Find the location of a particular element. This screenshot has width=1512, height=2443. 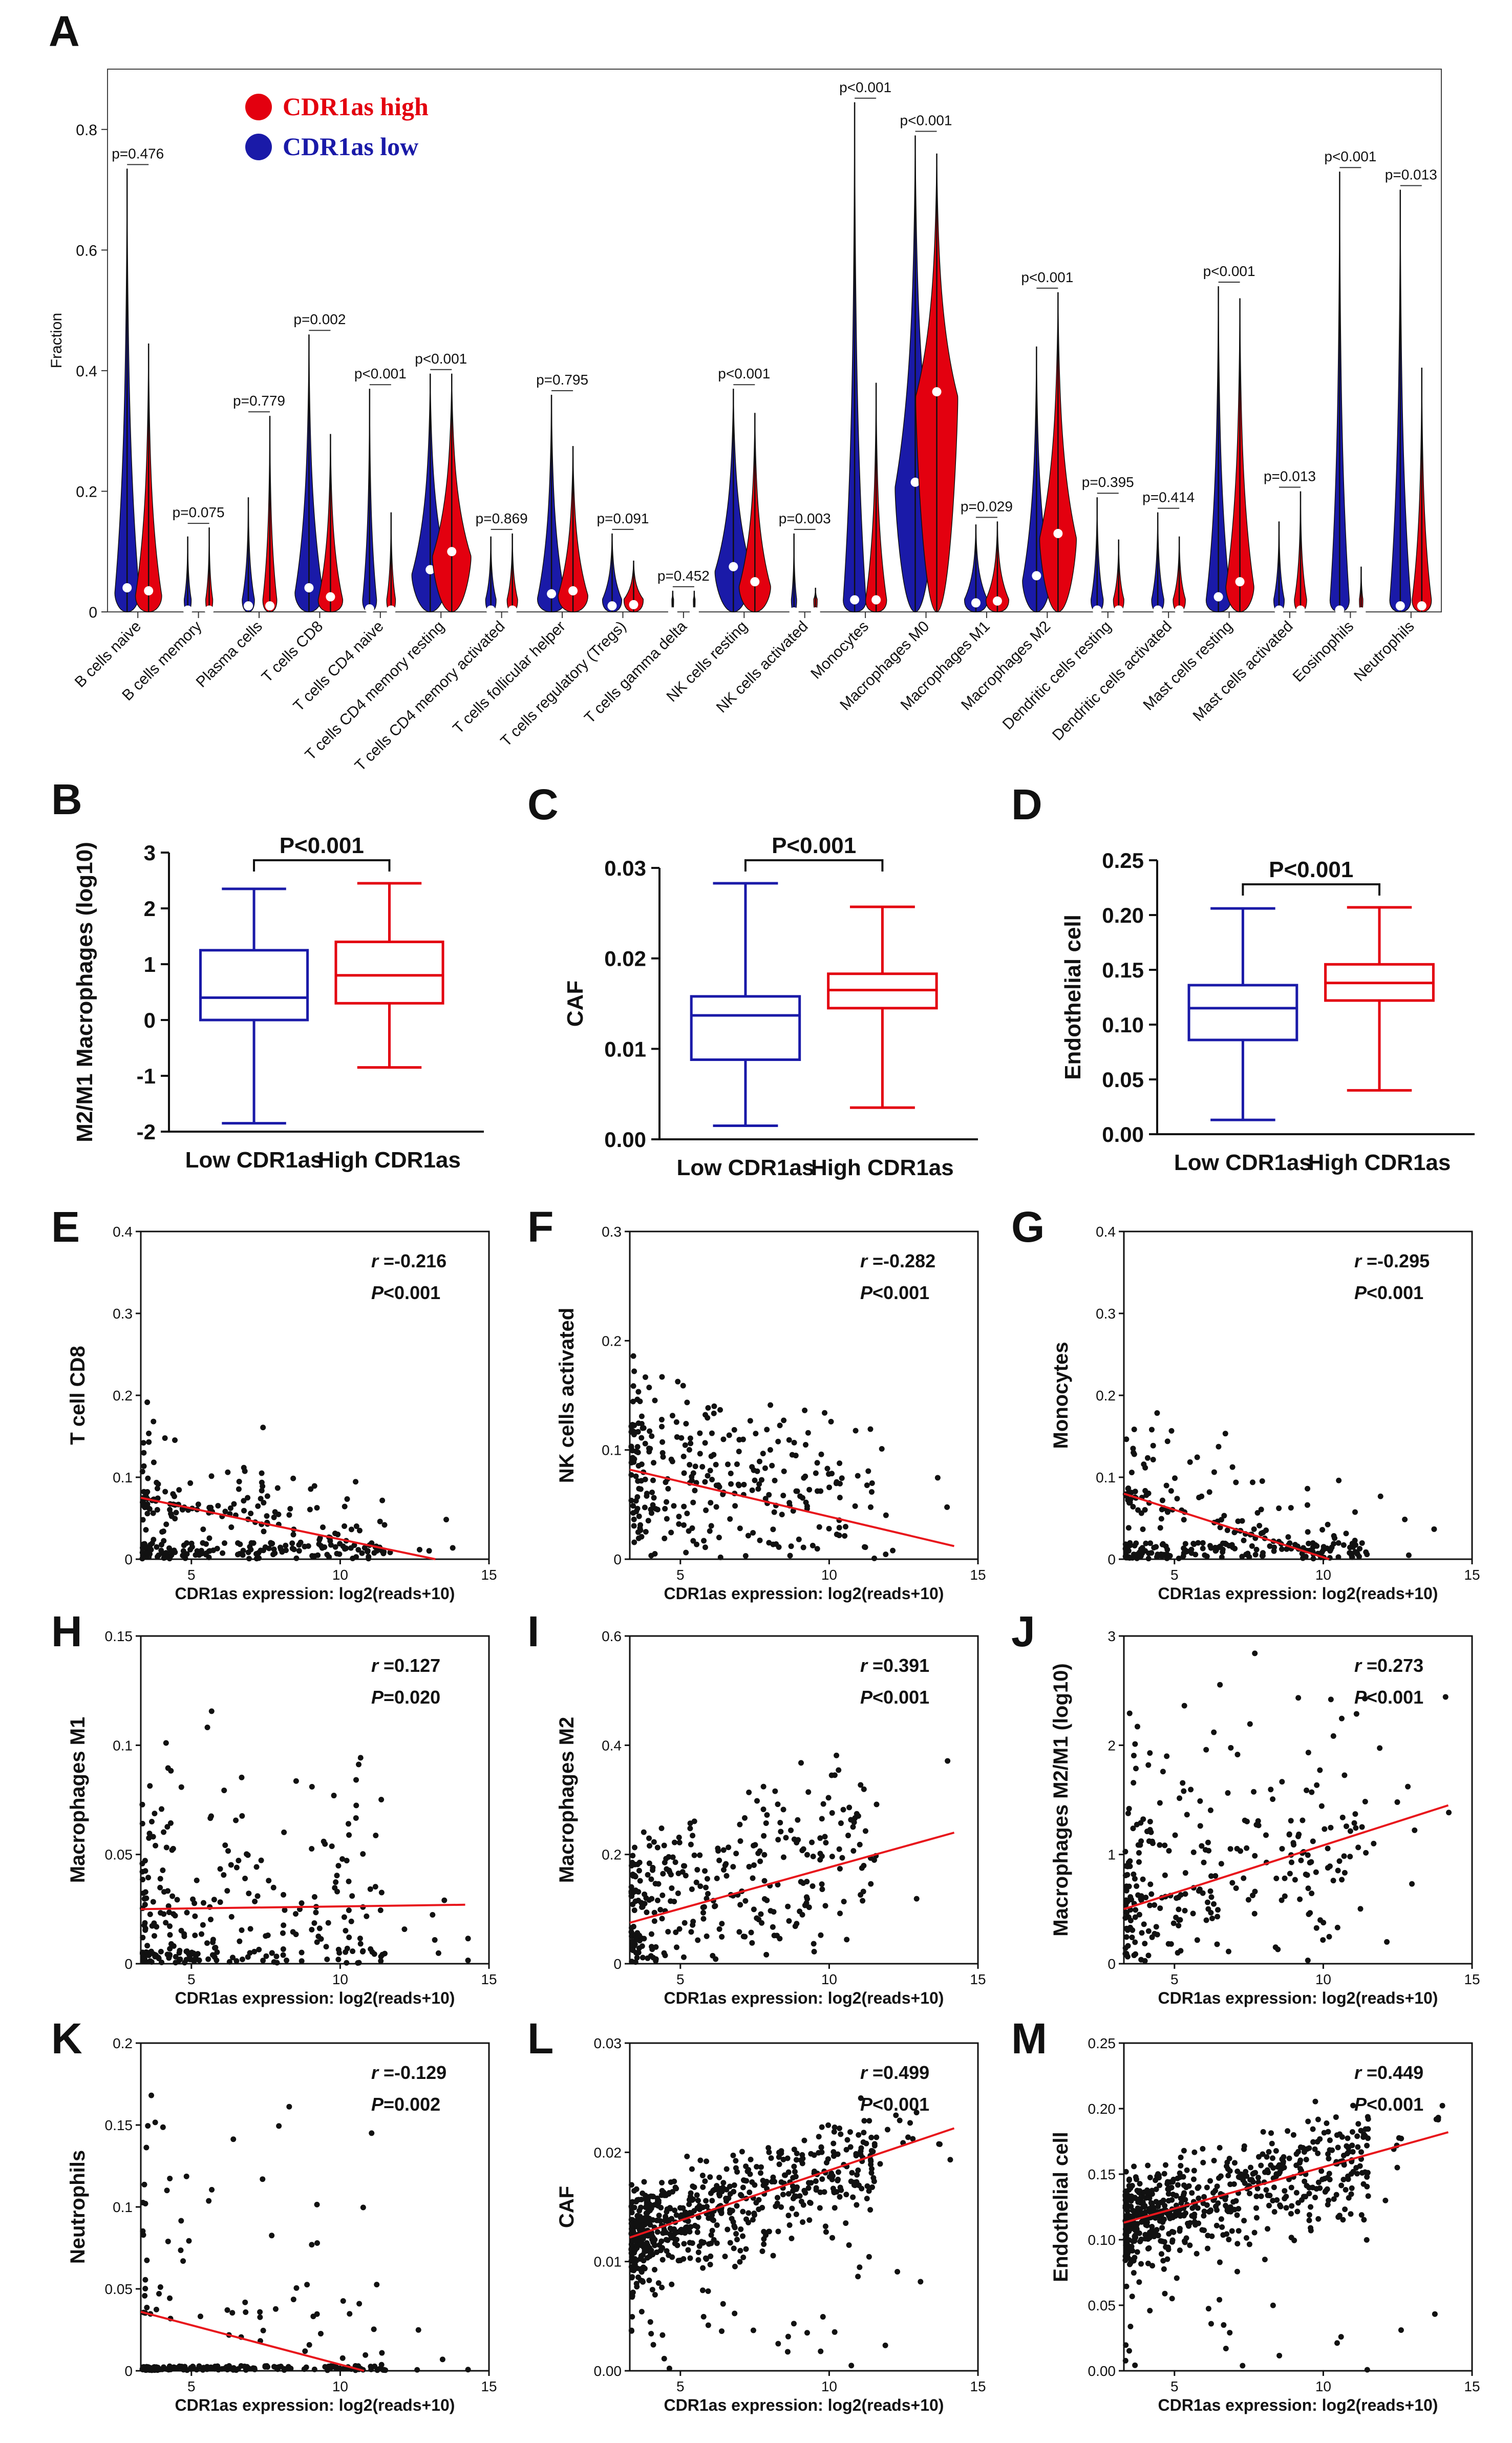

y-tick-label-H: 0 is located at coordinates (128, 1964).